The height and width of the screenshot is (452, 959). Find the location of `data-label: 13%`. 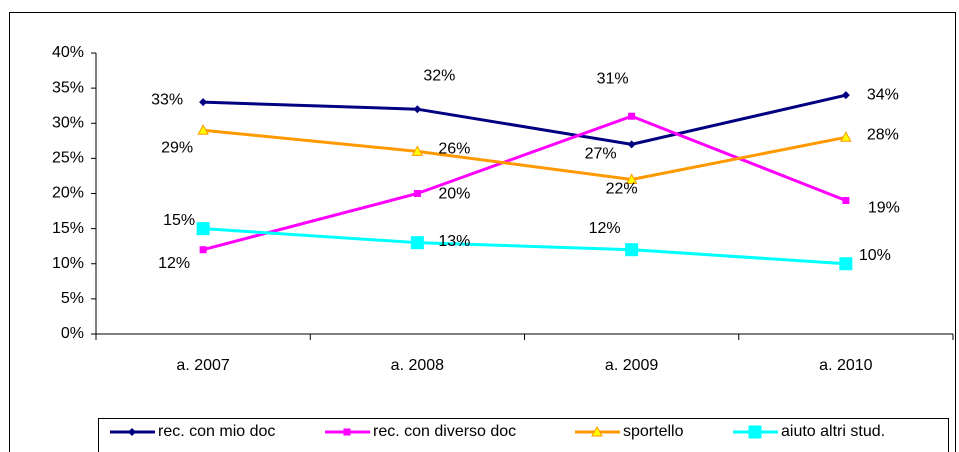

data-label: 13% is located at coordinates (454, 241).